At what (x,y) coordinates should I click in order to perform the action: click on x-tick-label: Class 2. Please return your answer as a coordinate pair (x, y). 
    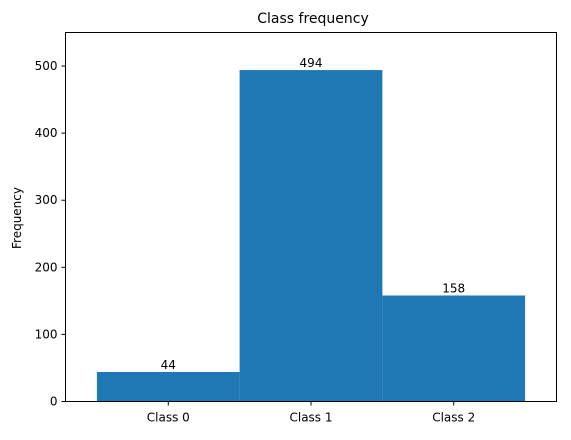
    Looking at the image, I should click on (453, 418).